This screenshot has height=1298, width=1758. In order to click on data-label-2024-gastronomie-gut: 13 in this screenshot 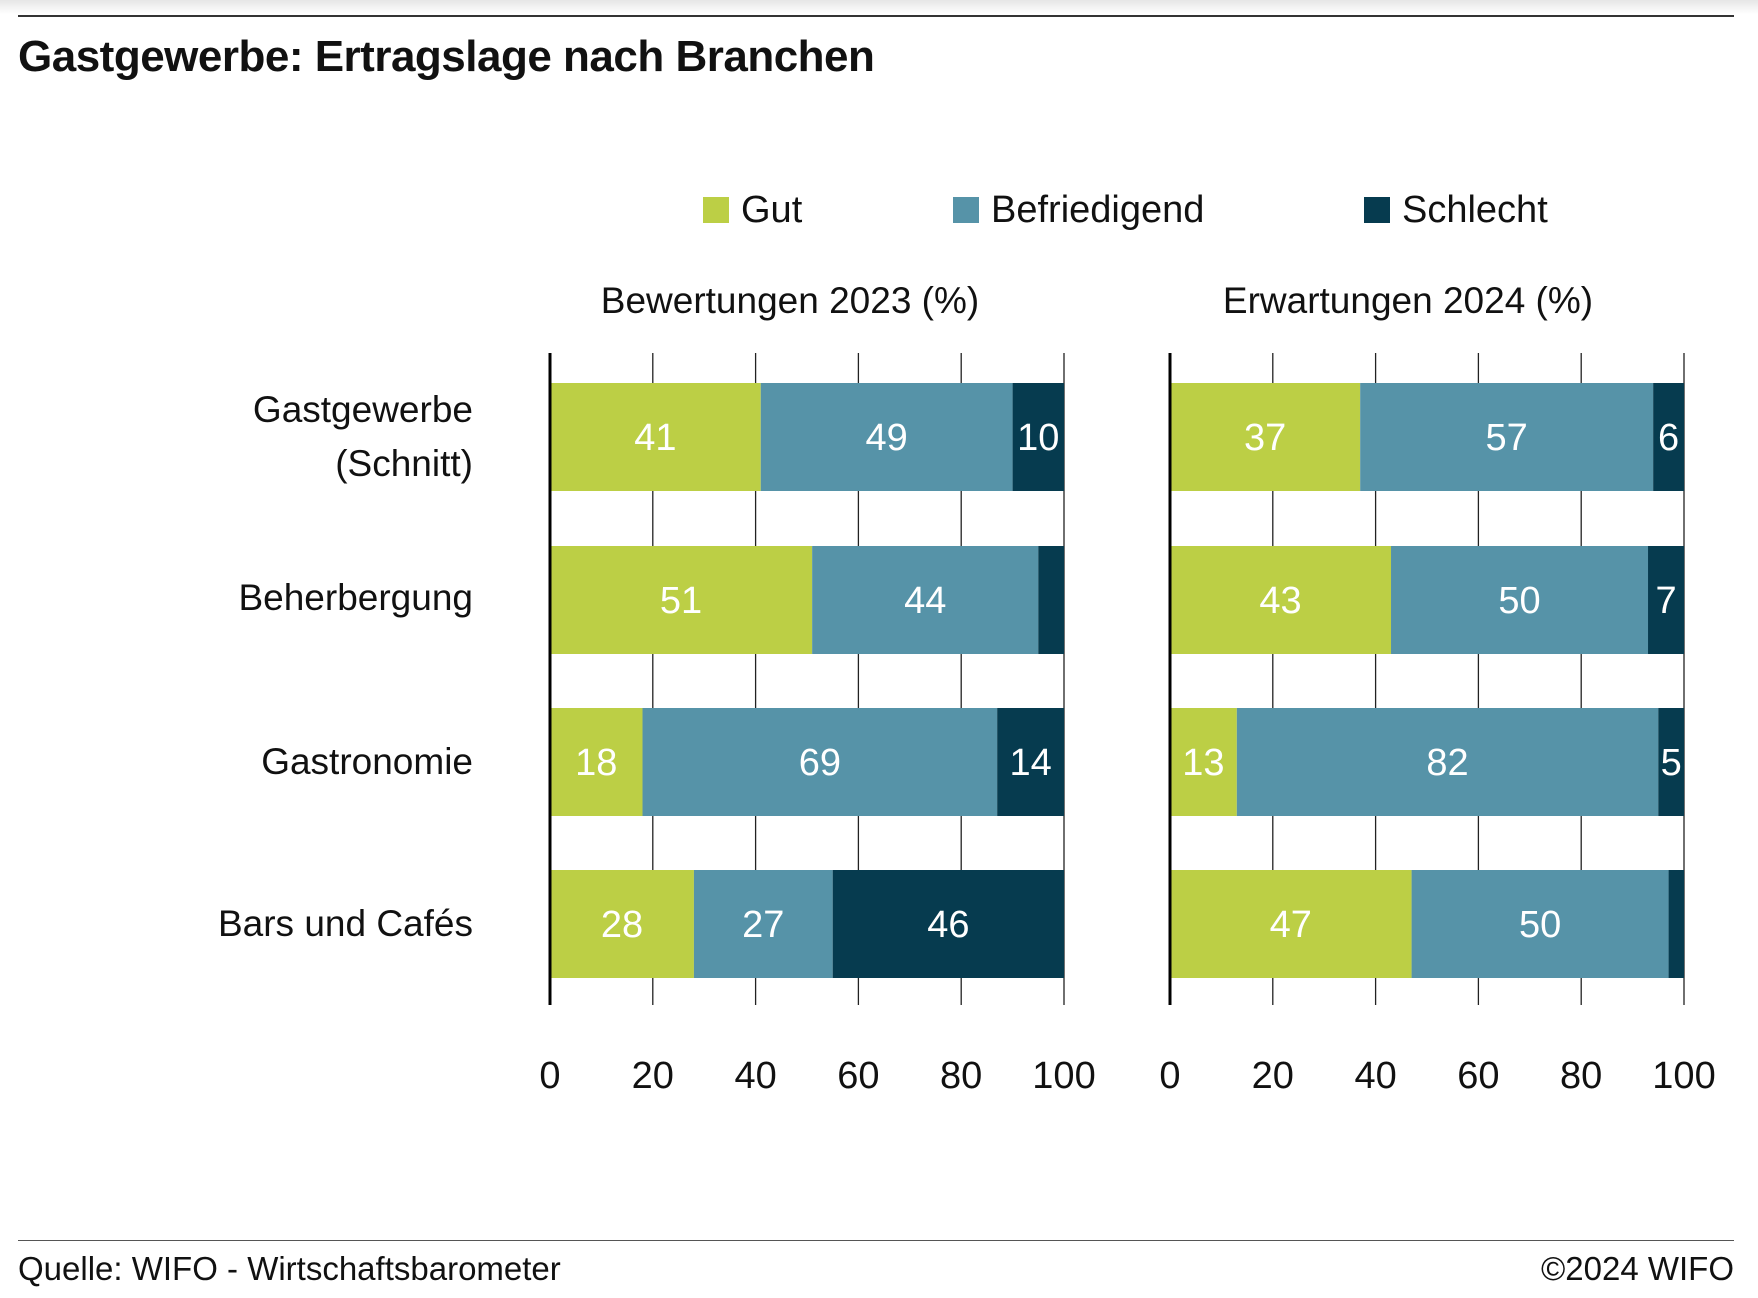, I will do `click(1203, 763)`.